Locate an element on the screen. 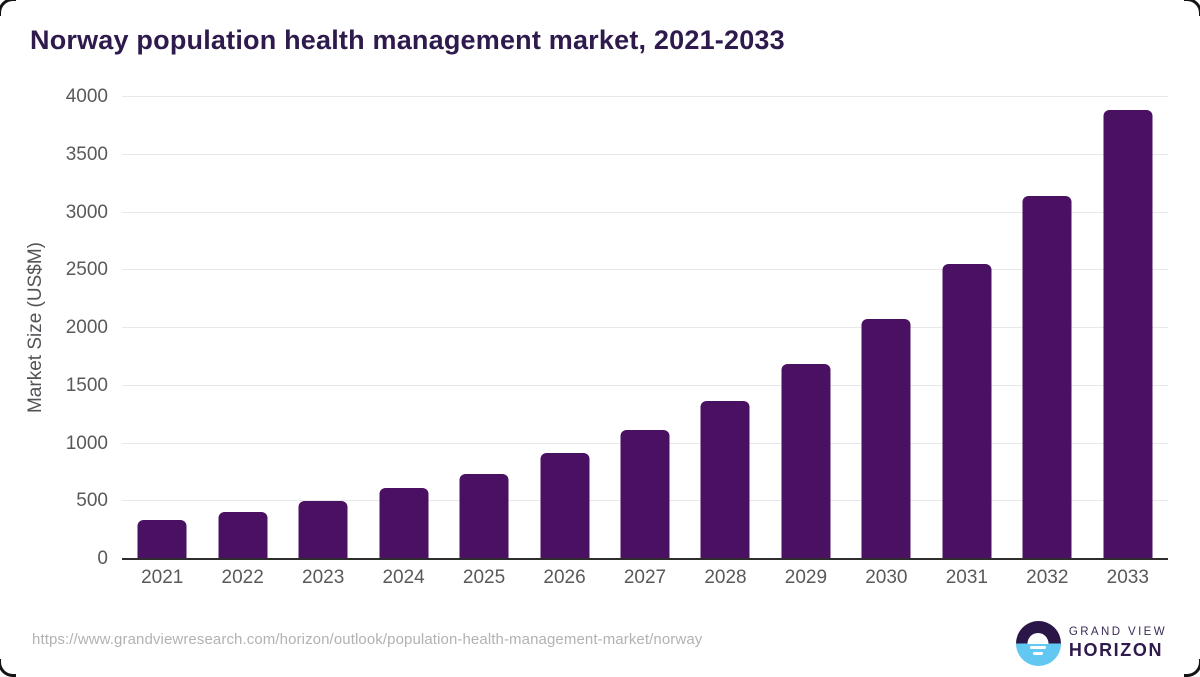 The width and height of the screenshot is (1200, 677). bar-2026 is located at coordinates (565, 506).